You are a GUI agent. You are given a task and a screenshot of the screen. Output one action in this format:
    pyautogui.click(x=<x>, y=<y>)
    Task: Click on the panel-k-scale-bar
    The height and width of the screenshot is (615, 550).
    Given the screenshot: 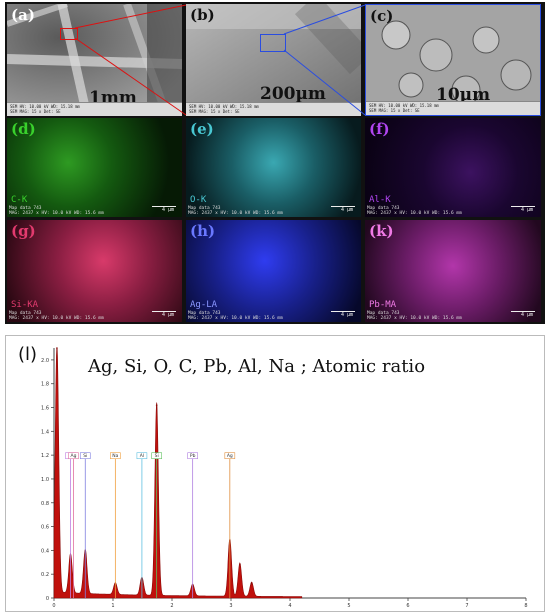 What is the action you would take?
    pyautogui.click(x=523, y=311)
    